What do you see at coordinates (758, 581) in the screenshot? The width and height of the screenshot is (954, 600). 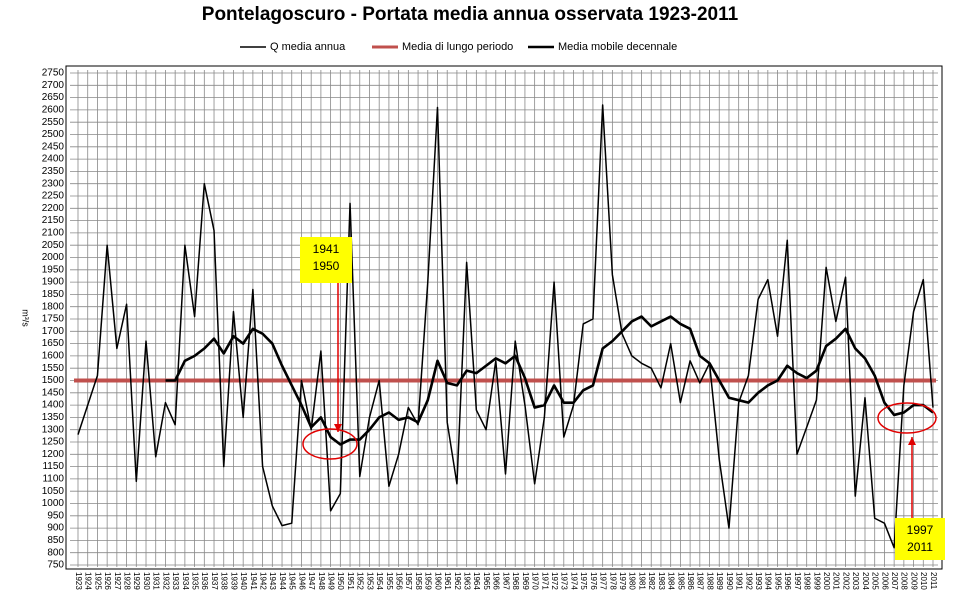 I see `x-tick-label: 1993` at bounding box center [758, 581].